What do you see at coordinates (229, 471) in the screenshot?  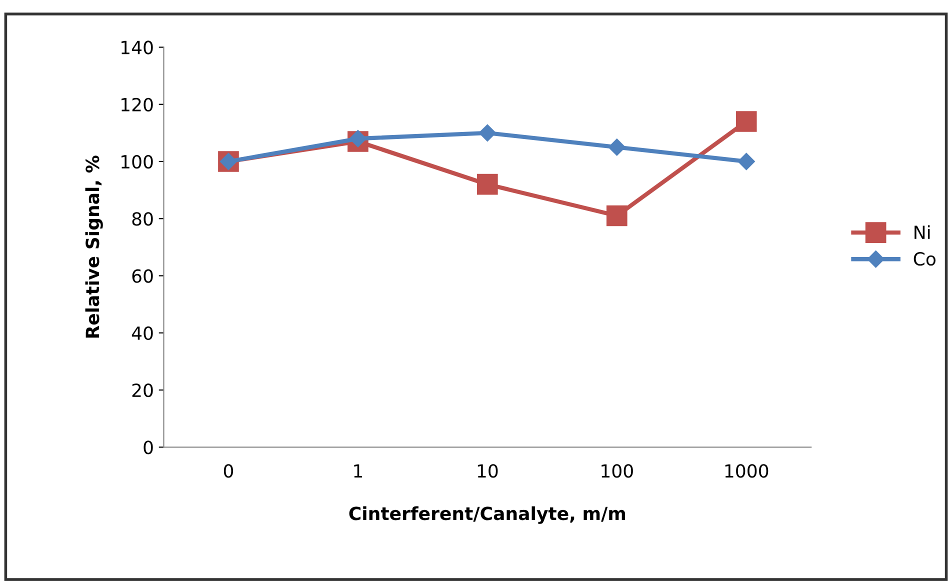 I see `x-tick-label: 0` at bounding box center [229, 471].